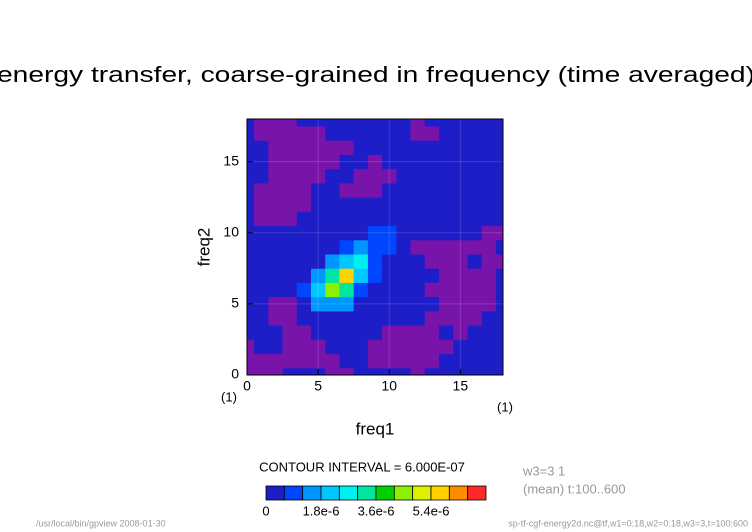 Image resolution: width=752 pixels, height=532 pixels. Describe the element at coordinates (247, 386) in the screenshot. I see `x-tick-label: 0` at that location.